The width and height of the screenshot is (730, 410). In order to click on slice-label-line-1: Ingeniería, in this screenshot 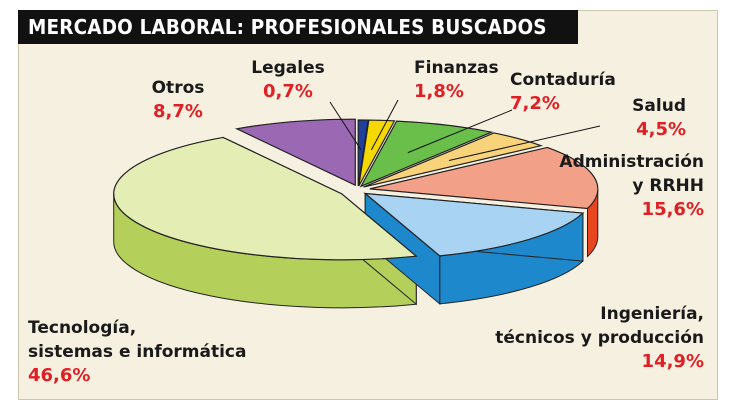, I will do `click(652, 314)`.